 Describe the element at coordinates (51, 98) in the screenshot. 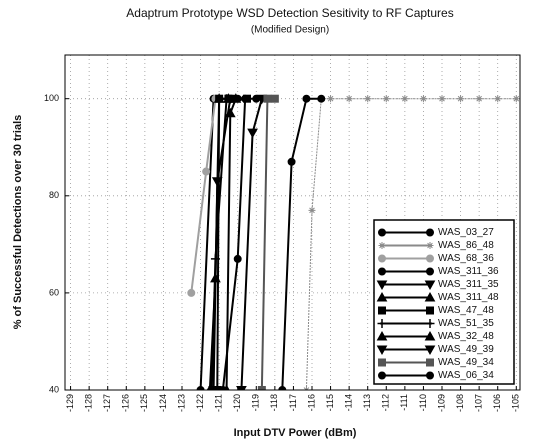

I see `y-tick-label: 100` at that location.